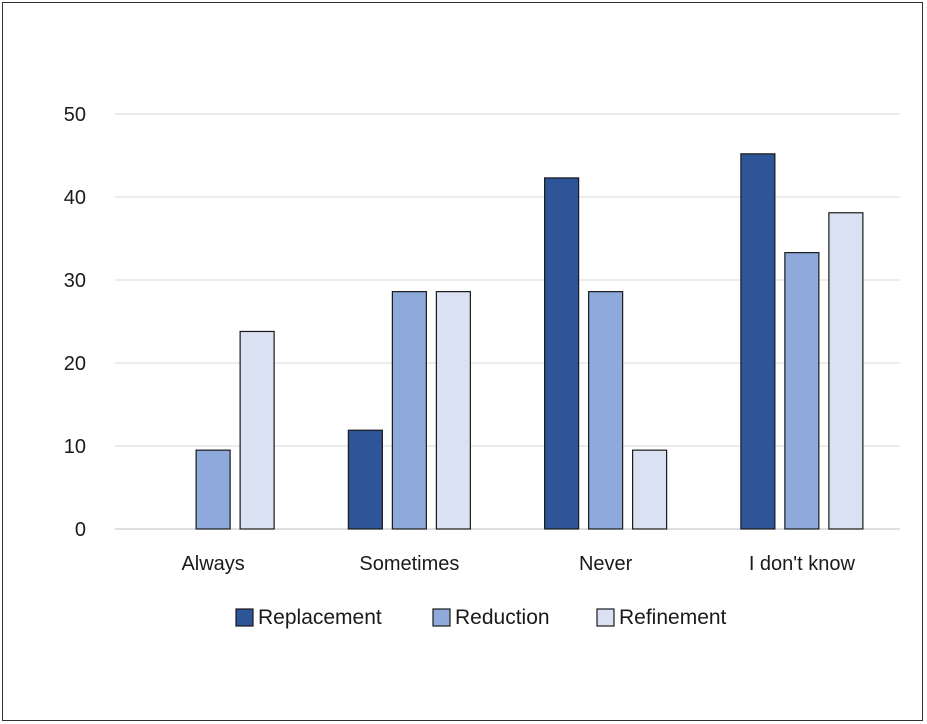  Describe the element at coordinates (244, 617) in the screenshot. I see `legend-swatch-replacement` at that location.